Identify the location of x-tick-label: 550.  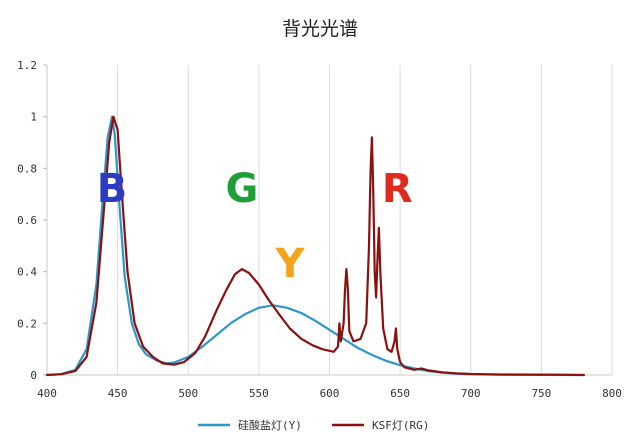
(259, 393).